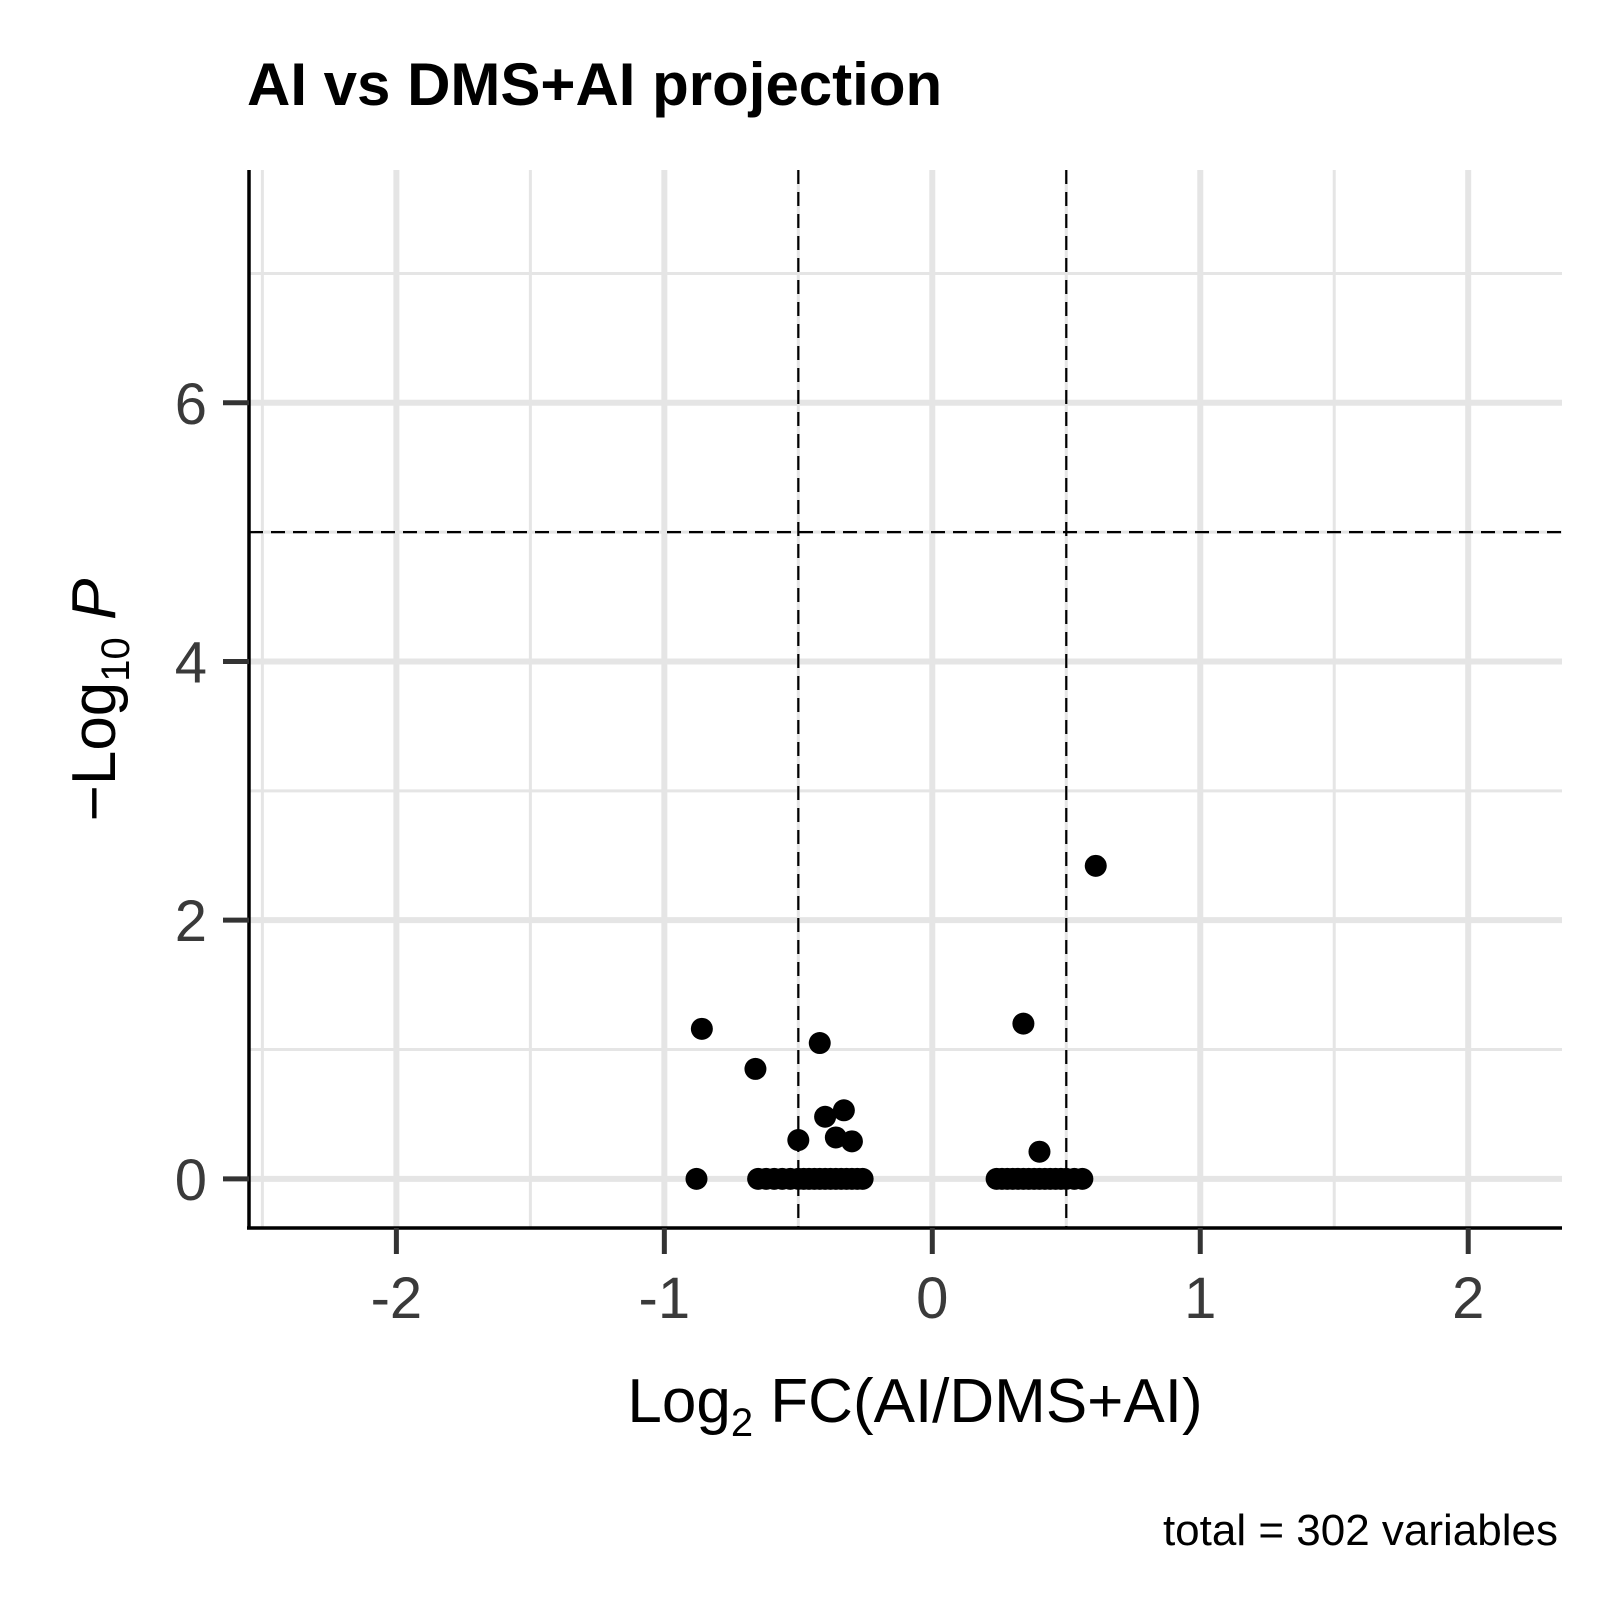 This screenshot has width=1600, height=1600. Describe the element at coordinates (116, 659) in the screenshot. I see `y-axis-title-subscript: 10` at that location.